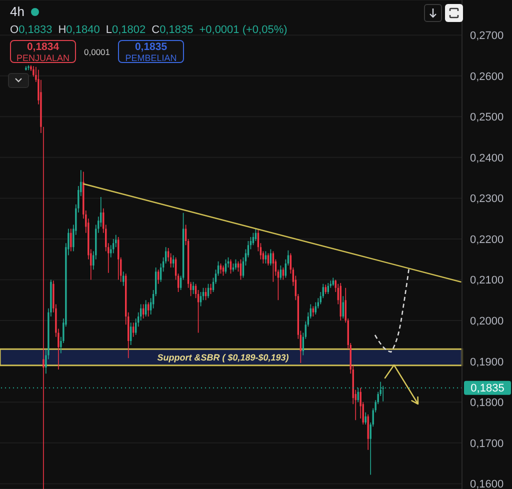 Image resolution: width=512 pixels, height=489 pixels. What do you see at coordinates (487, 118) in the screenshot?
I see `y-tick-label: 0,2500` at bounding box center [487, 118].